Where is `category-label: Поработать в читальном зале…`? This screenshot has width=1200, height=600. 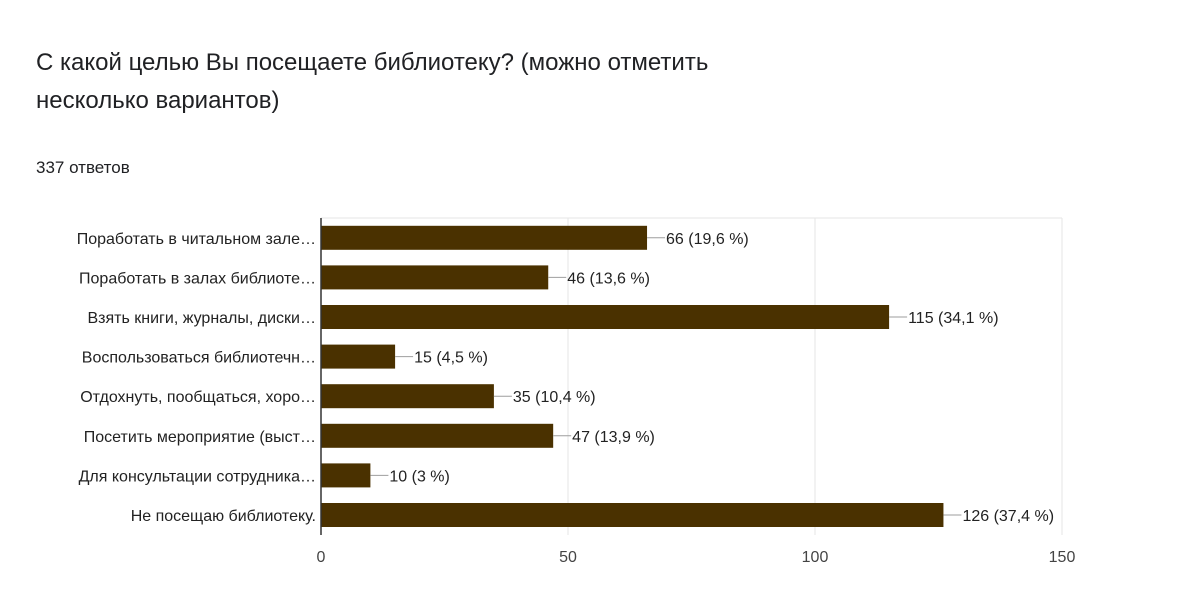 category-label: Поработать в читальном зале… is located at coordinates (196, 239).